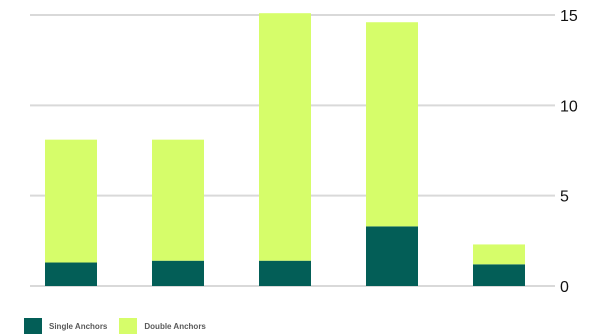 This screenshot has width=610, height=335. Describe the element at coordinates (569, 16) in the screenshot. I see `y-tick-label: 15` at that location.